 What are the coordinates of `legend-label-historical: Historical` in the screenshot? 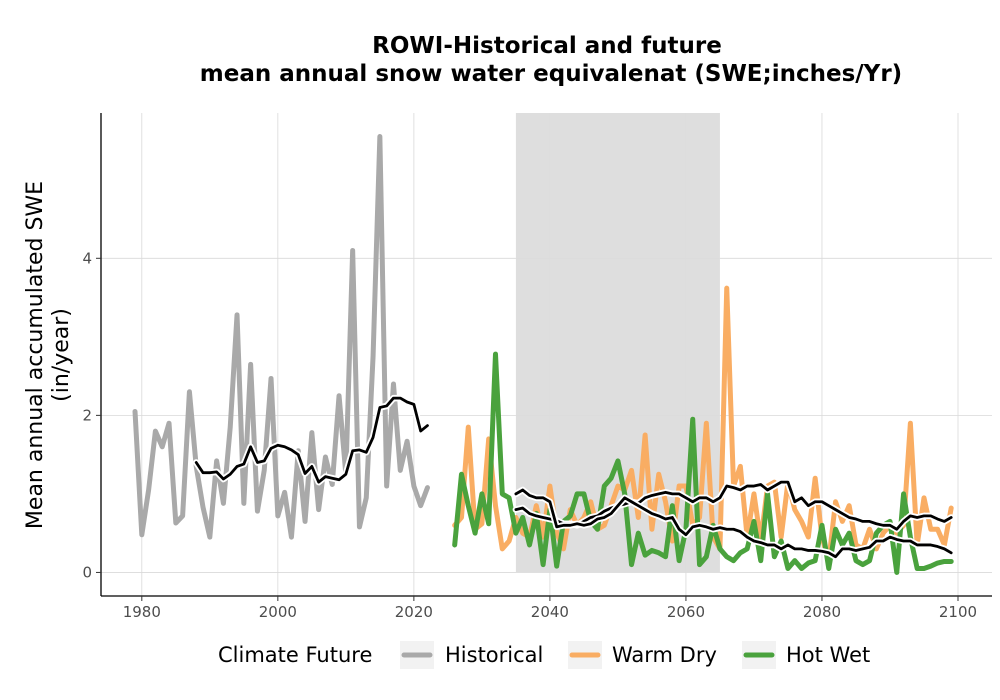 It's located at (494, 655).